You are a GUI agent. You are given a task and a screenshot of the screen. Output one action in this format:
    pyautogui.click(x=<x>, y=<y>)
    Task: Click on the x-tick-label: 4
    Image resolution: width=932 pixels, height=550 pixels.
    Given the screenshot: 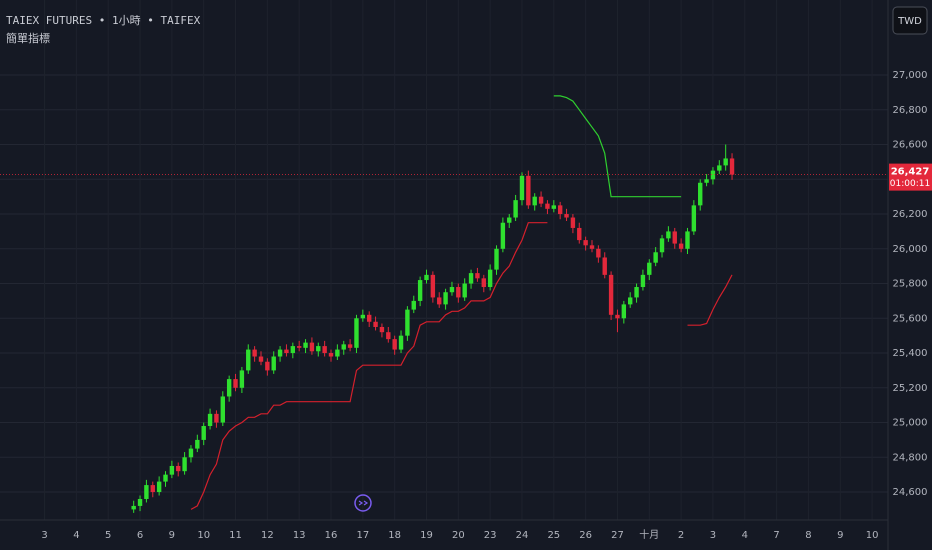 What is the action you would take?
    pyautogui.click(x=76, y=535)
    